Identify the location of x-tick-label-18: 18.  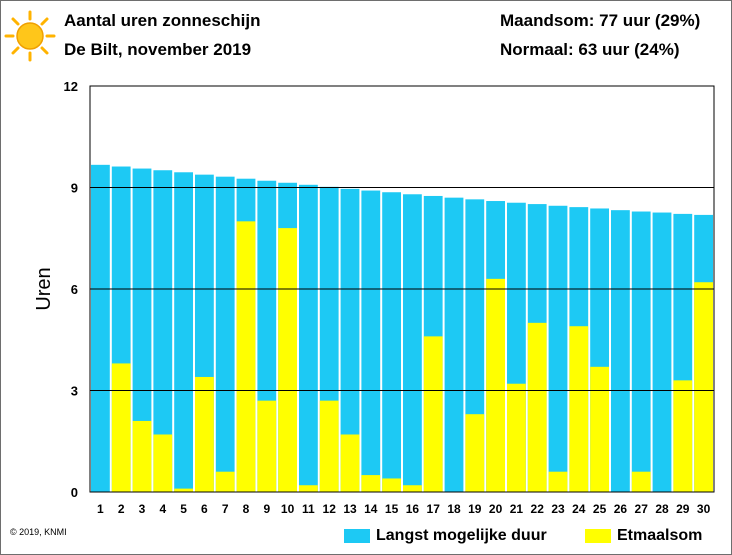
(454, 509).